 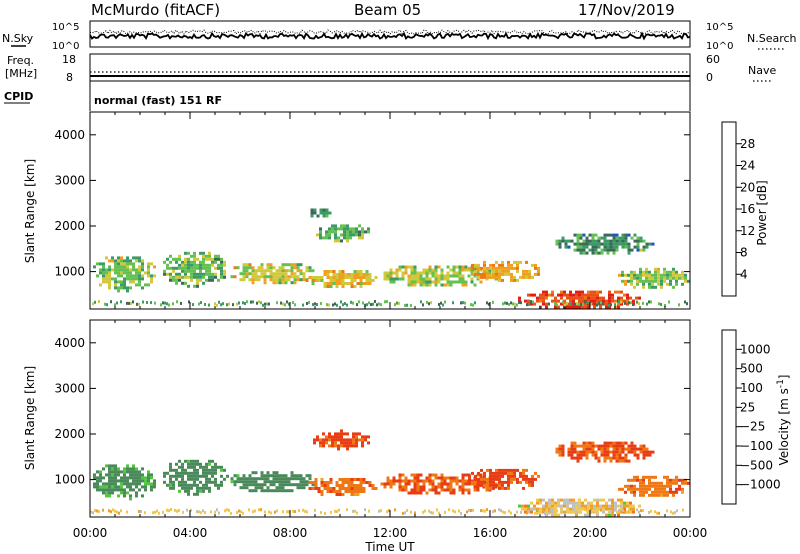 I want to click on freq-right-top: 60, so click(x=713, y=59).